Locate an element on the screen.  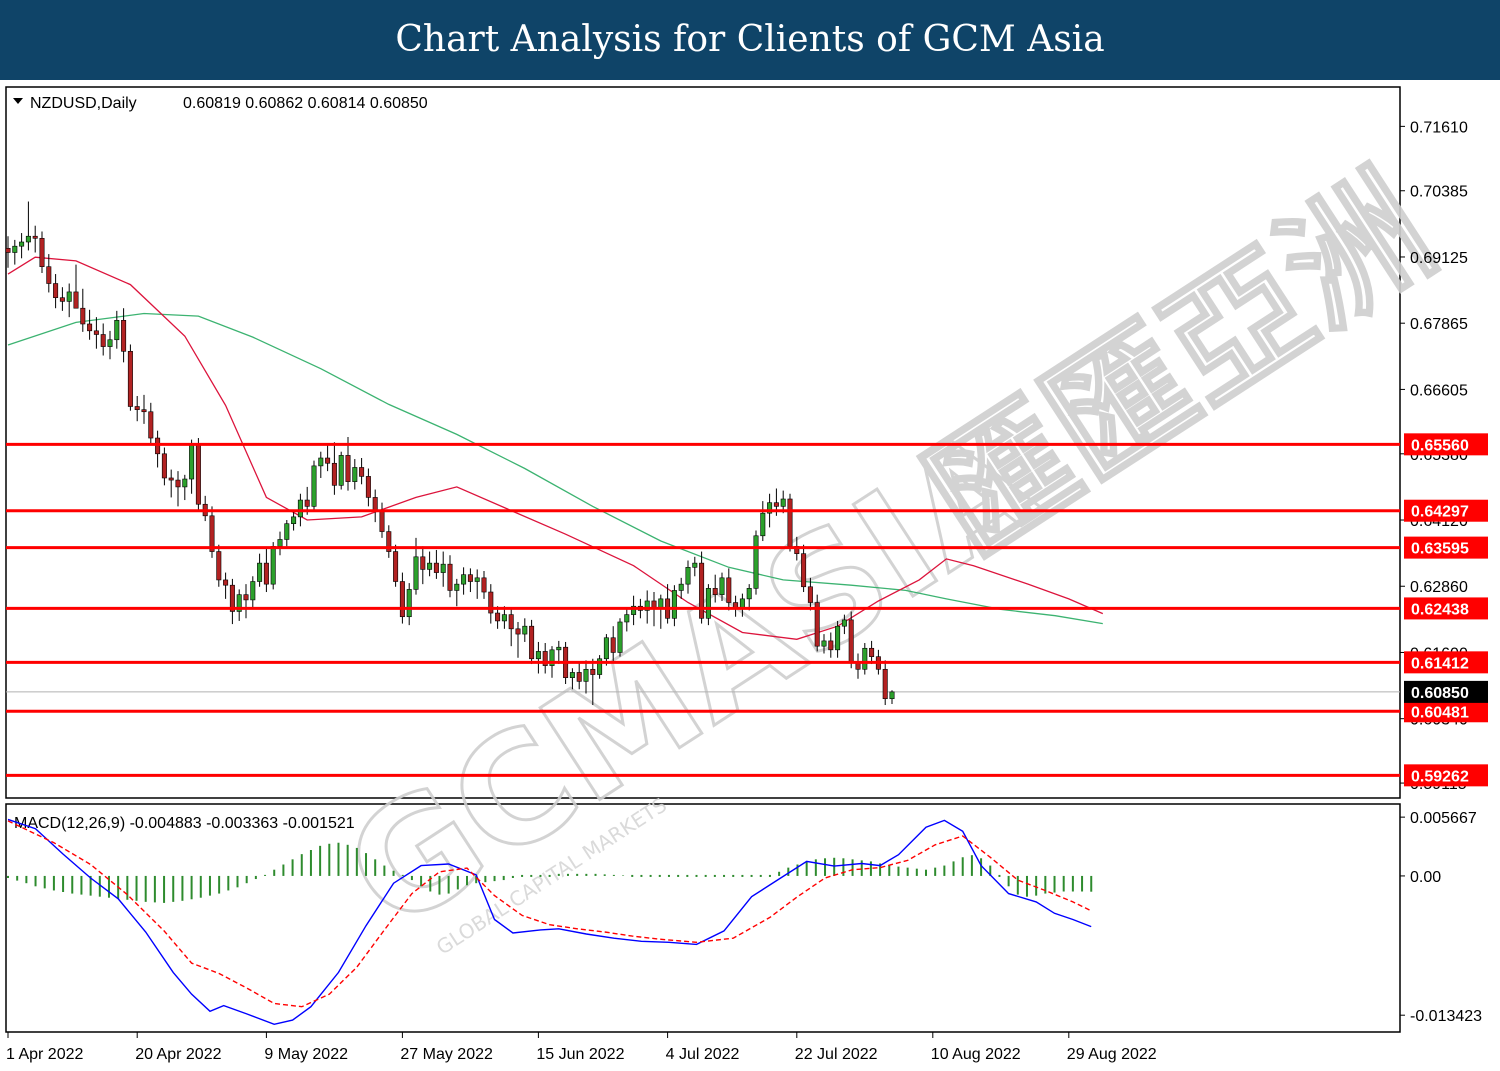
macd-line is located at coordinates (549, 922).